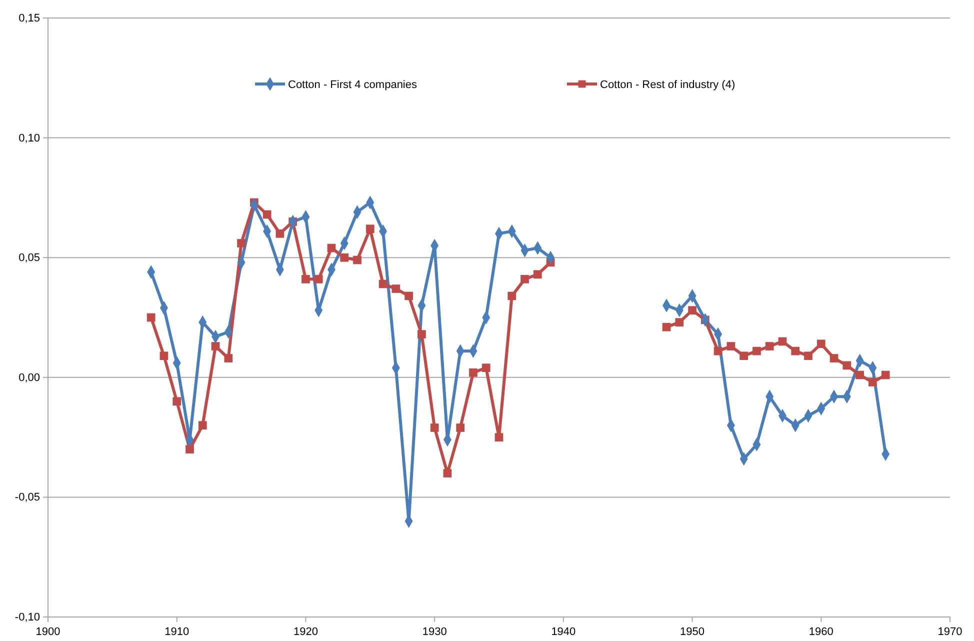 The image size is (974, 641). Describe the element at coordinates (353, 84) in the screenshot. I see `legend-label: Cotton - First 4 companies` at that location.